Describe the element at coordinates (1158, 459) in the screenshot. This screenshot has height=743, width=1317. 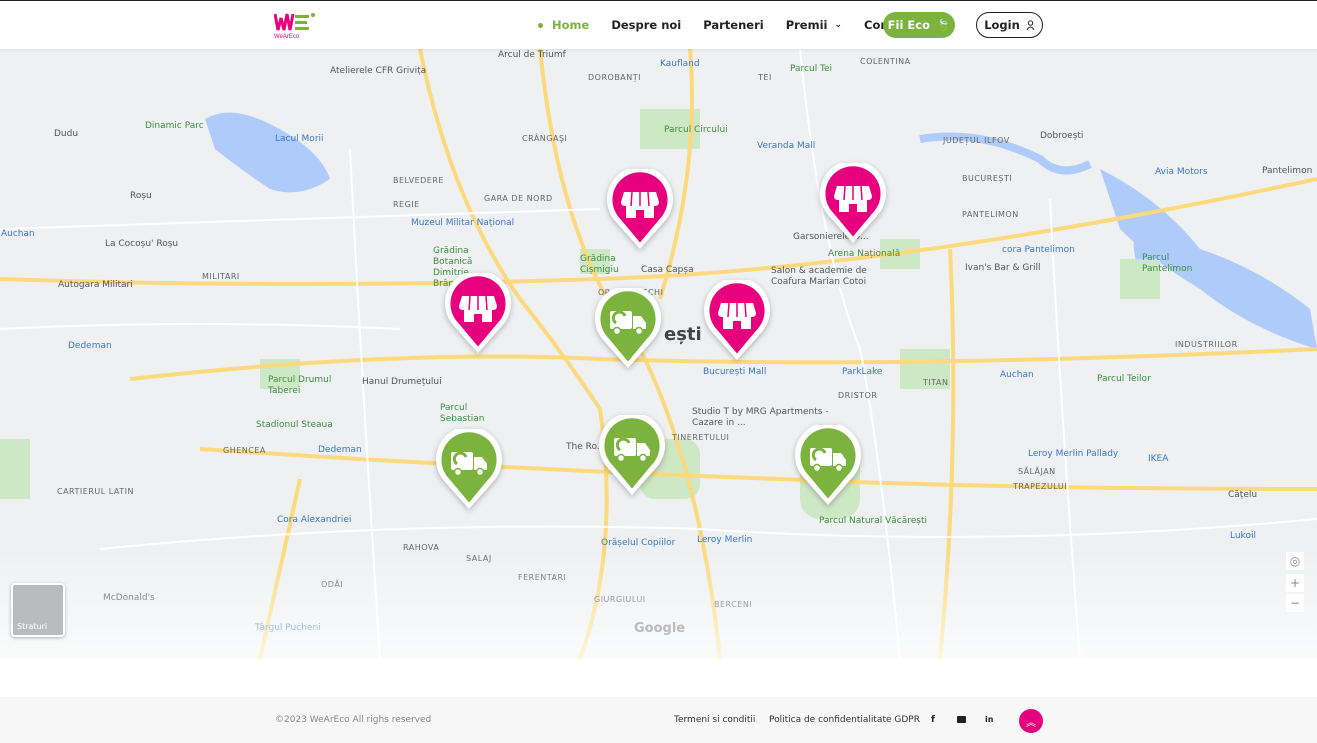
I see `map-label: IKEA` at that location.